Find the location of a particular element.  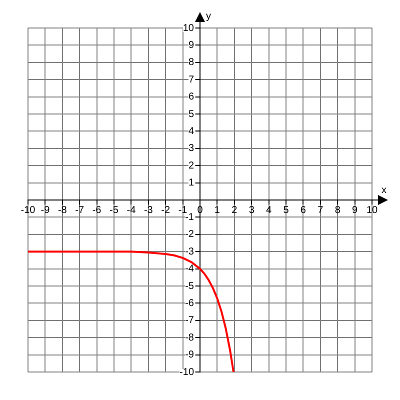

x-tick-label: -3 is located at coordinates (149, 210).